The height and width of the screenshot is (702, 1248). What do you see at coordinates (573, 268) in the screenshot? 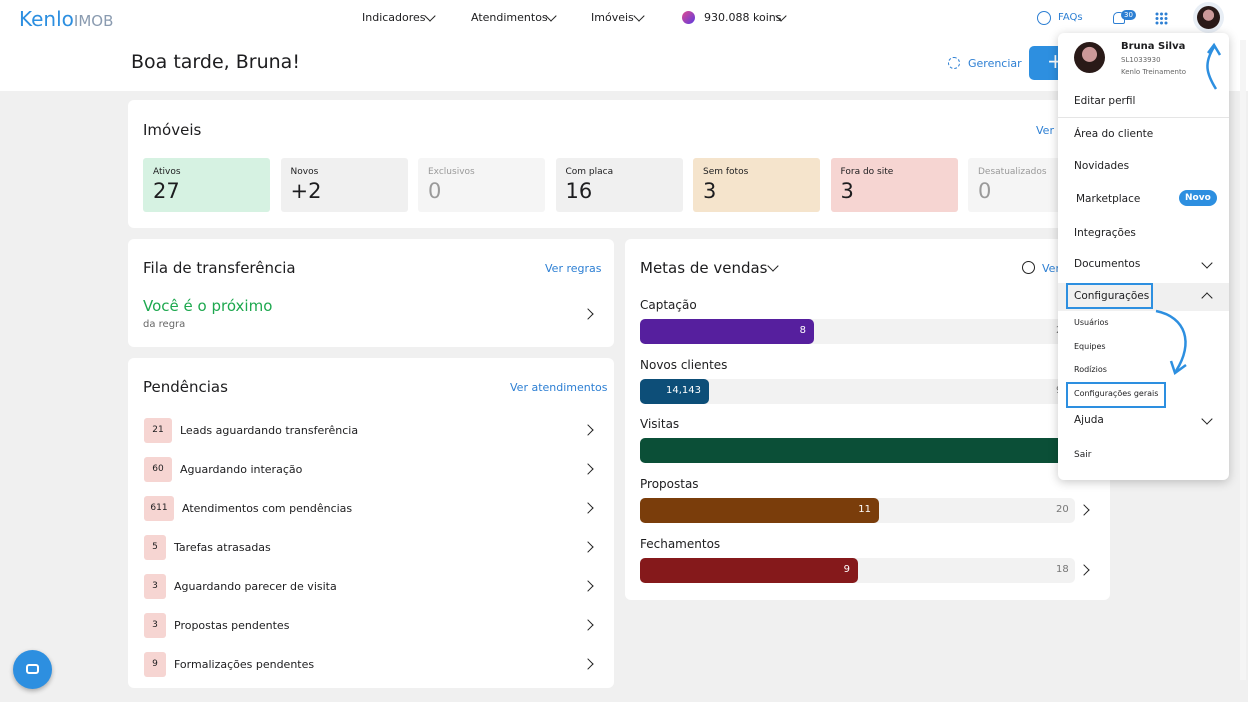
I see `link: Ver regras` at bounding box center [573, 268].